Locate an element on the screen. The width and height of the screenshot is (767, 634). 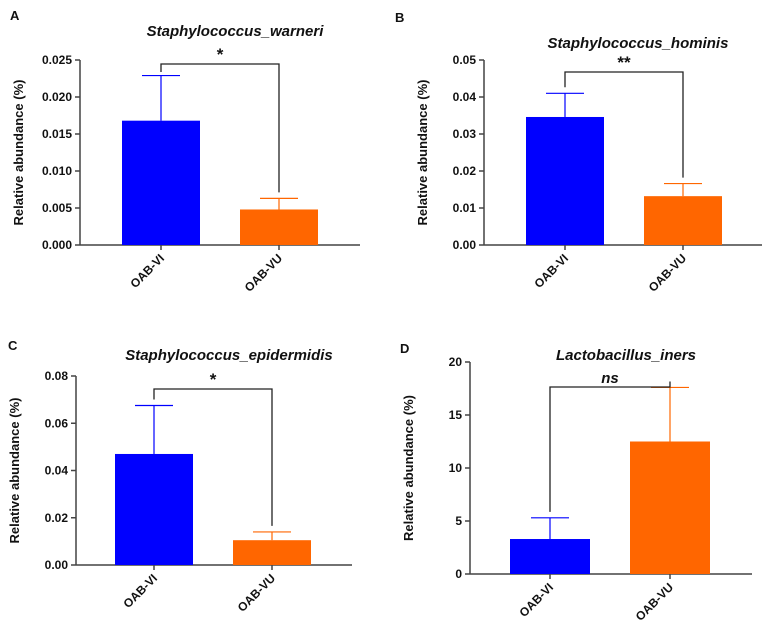
significance-label: ns is located at coordinates (610, 378).